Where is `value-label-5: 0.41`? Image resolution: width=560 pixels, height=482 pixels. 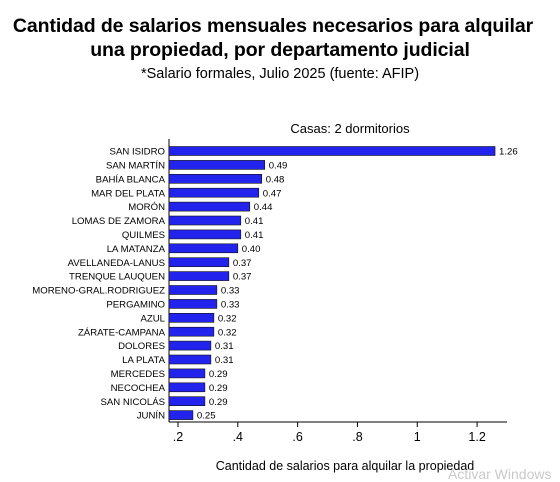 value-label-5: 0.41 is located at coordinates (254, 221).